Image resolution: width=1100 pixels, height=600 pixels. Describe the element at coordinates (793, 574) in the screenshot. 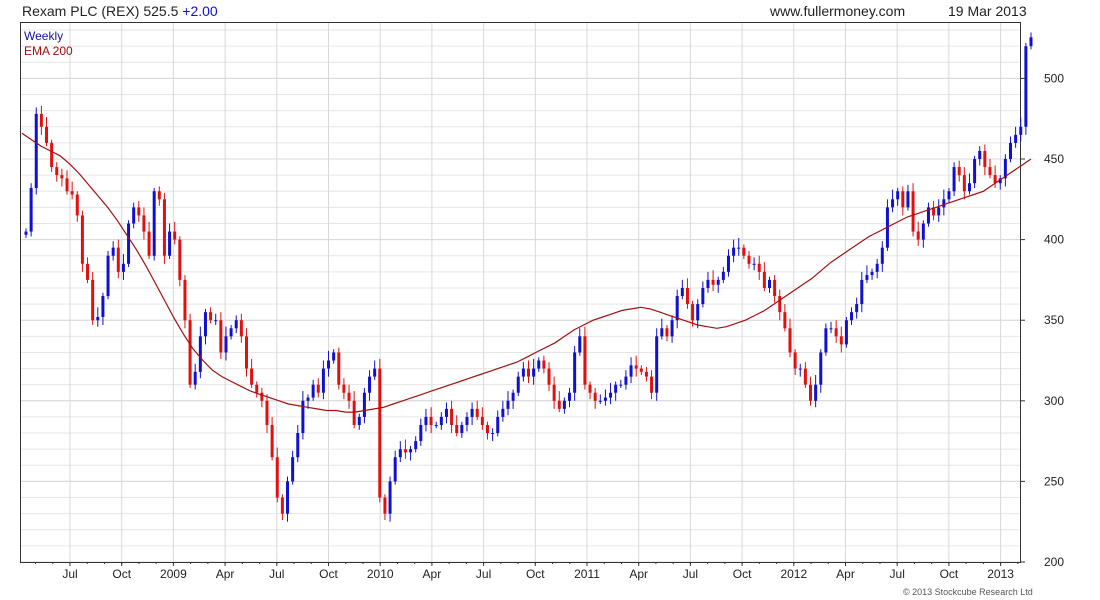

I see `x-tick-label: 2012` at that location.